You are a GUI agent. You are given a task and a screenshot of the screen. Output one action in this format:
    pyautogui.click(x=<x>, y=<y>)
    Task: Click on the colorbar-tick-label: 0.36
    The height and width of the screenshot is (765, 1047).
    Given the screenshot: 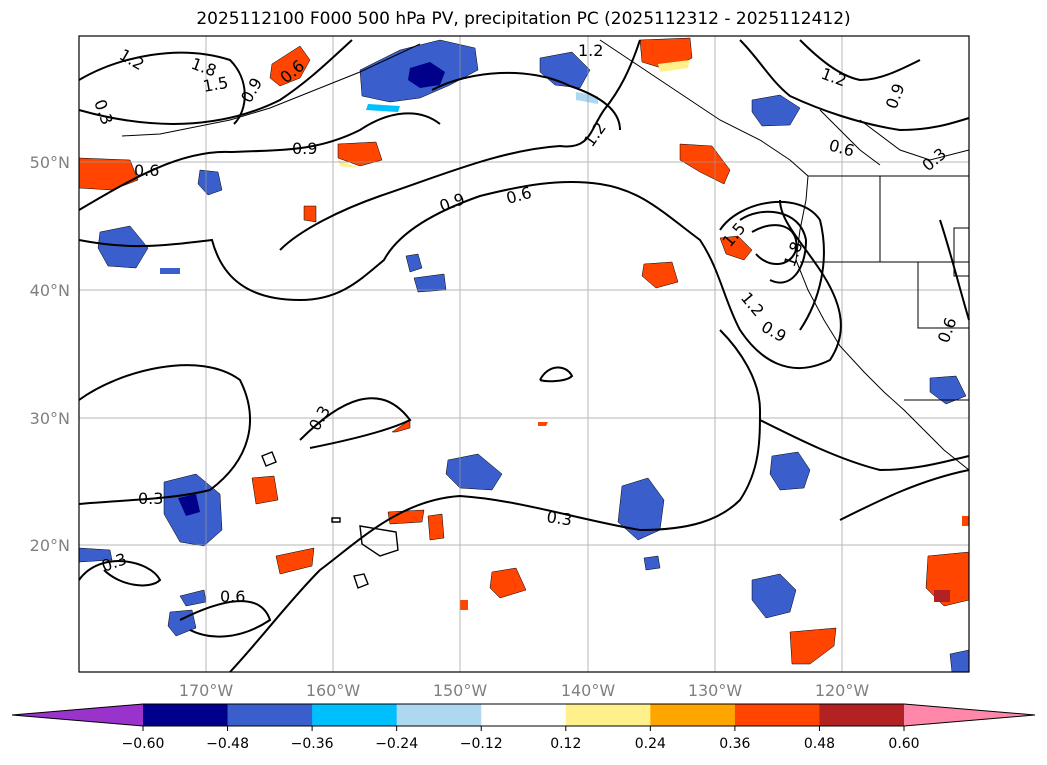 What is the action you would take?
    pyautogui.click(x=734, y=744)
    